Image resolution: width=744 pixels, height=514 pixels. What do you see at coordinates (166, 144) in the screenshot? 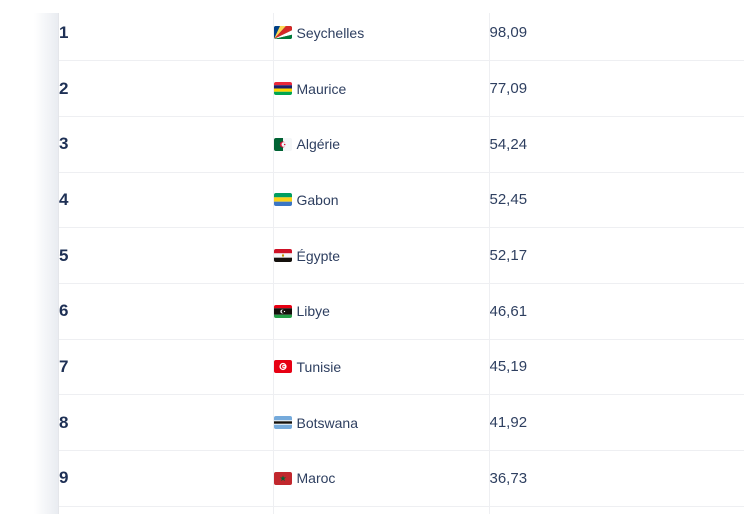
I see `rank-cell: 3` at bounding box center [166, 144].